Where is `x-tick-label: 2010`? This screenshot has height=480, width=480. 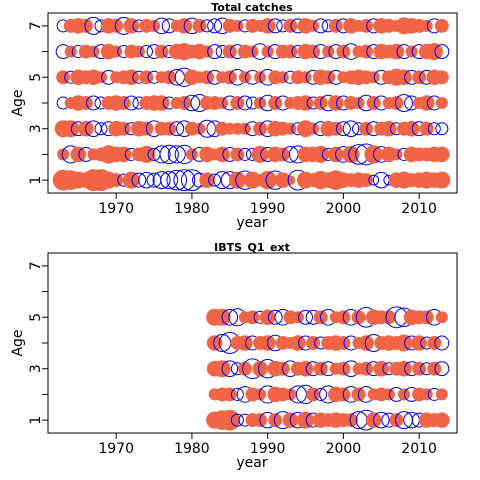 x-tick-label: 2010 is located at coordinates (419, 449).